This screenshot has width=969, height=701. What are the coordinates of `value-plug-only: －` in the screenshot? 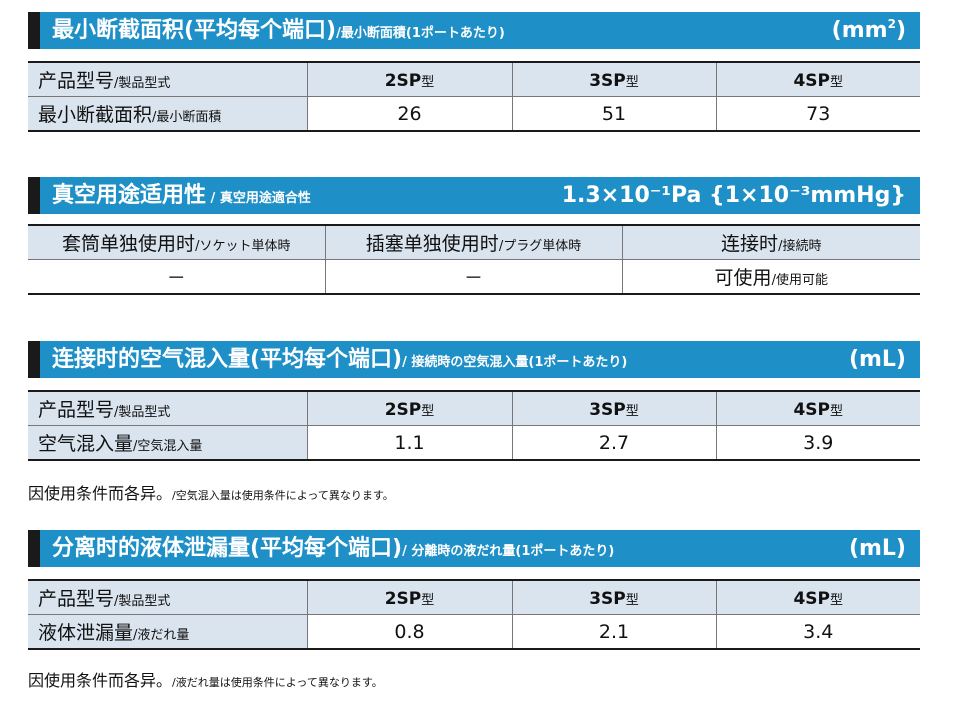 It's located at (473, 277).